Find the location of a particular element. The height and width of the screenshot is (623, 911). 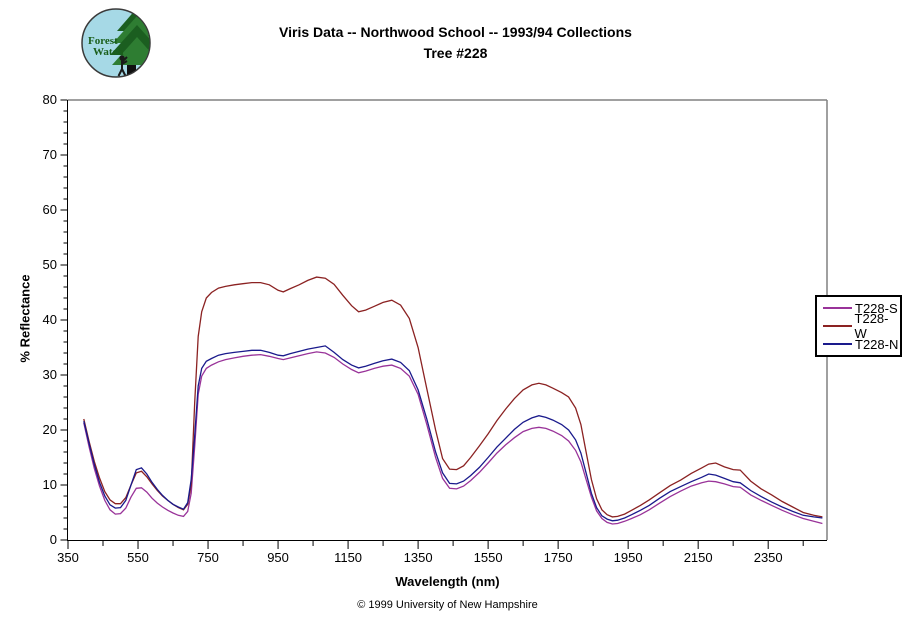

copyright-text: © 1999 University of New Hampshire is located at coordinates (447, 605).